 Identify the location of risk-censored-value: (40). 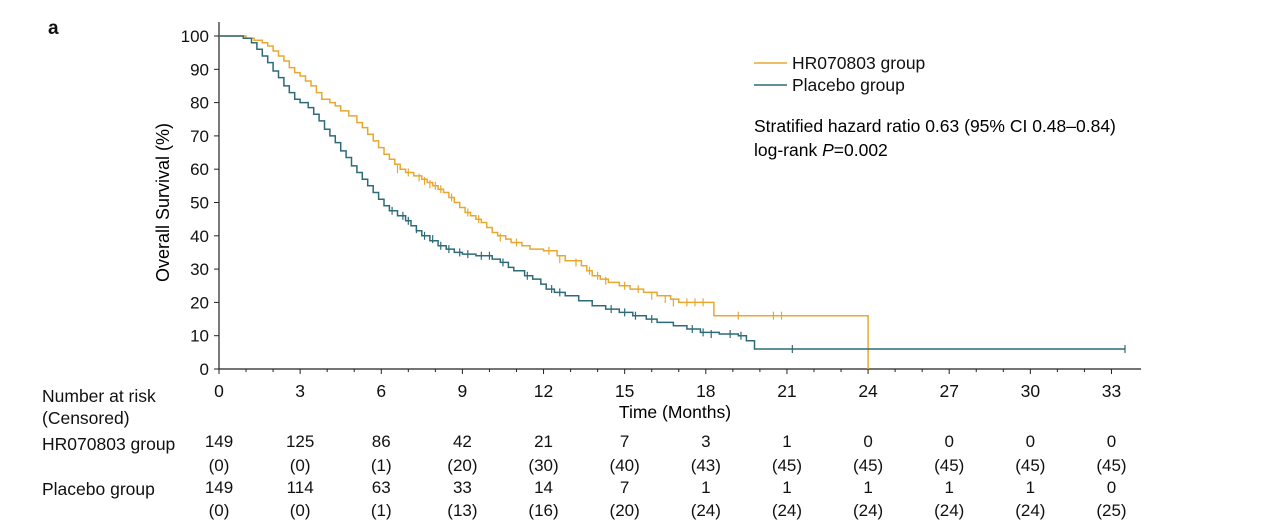
(625, 465).